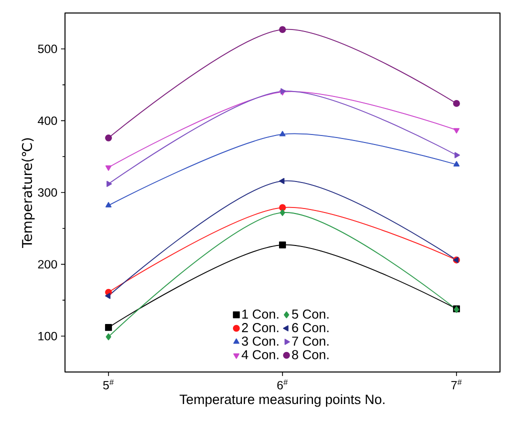 This screenshot has width=505, height=424. What do you see at coordinates (108, 385) in the screenshot?
I see `x-tick-label: 5$^{#}$` at bounding box center [108, 385].